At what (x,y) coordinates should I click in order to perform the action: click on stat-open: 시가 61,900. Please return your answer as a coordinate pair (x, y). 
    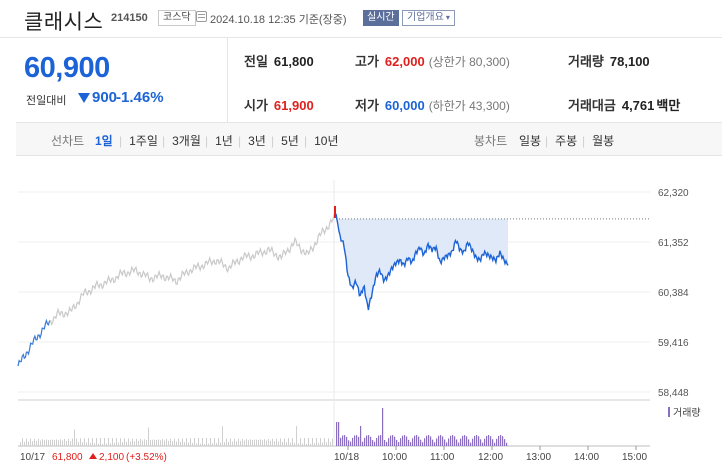
    Looking at the image, I should click on (279, 104).